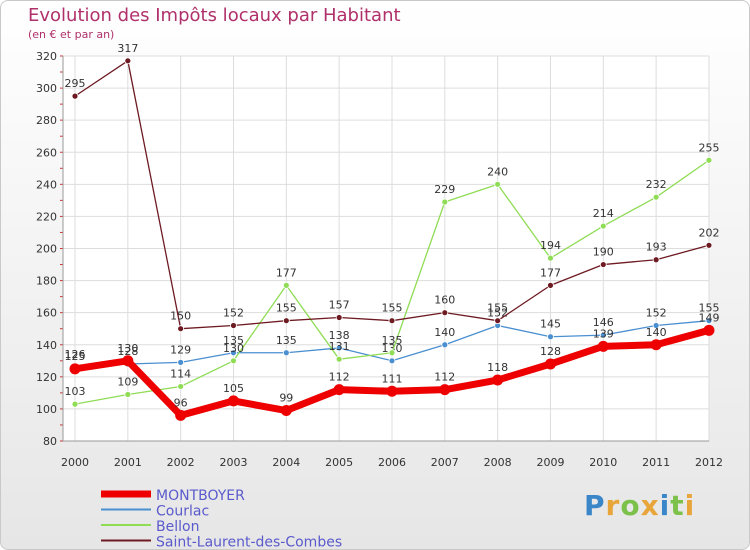 Image resolution: width=750 pixels, height=550 pixels. What do you see at coordinates (233, 462) in the screenshot?
I see `x-tick-label: 2003` at bounding box center [233, 462].